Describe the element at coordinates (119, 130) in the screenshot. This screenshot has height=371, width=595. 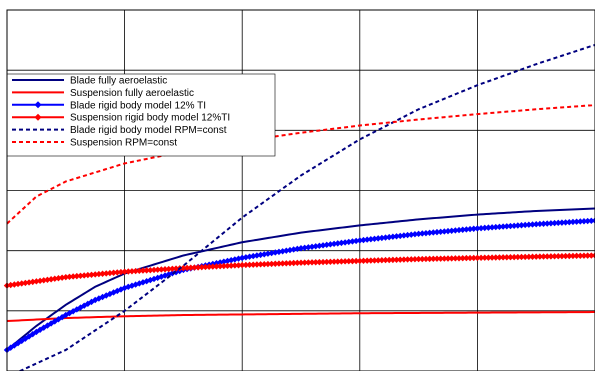
I see `legend-item: Blade rigid body model RPM=const` at that location.